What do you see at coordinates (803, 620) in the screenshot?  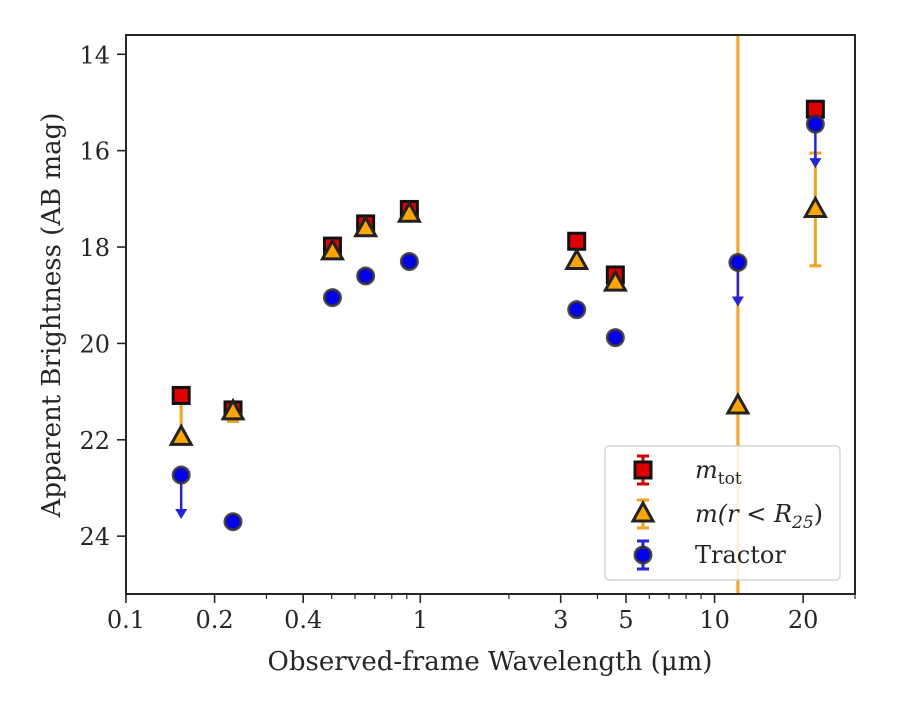 I see `x-tick-label: 20` at bounding box center [803, 620].